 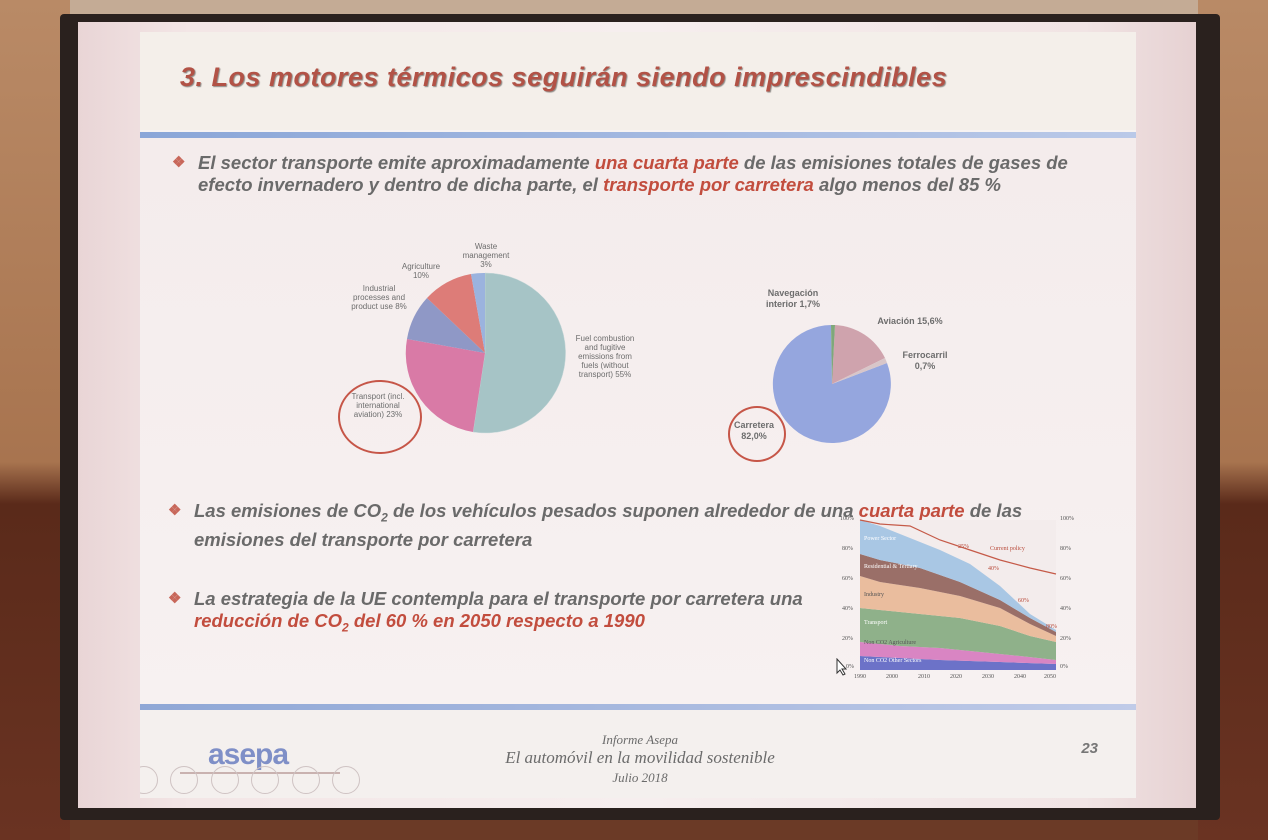 What do you see at coordinates (847, 579) in the screenshot?
I see `y-tick-left-60: 60%` at bounding box center [847, 579].